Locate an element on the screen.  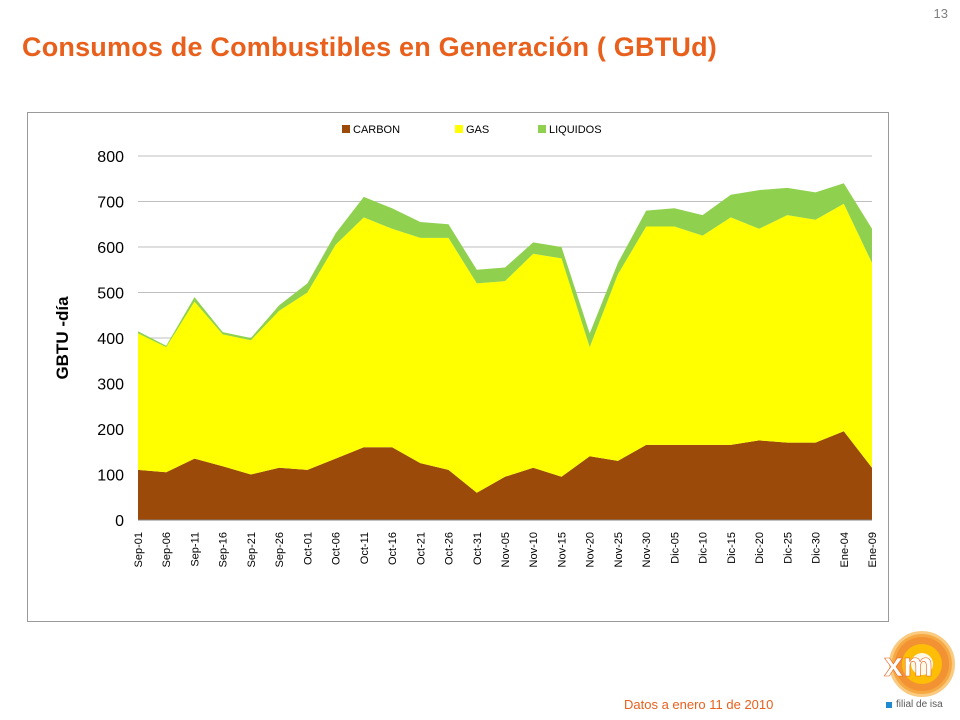
legend-label: CARBON is located at coordinates (376, 130).